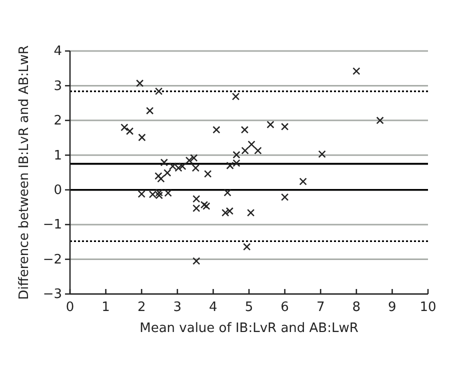 The width and height of the screenshot is (474, 372). I want to click on y-tick-label: 0, so click(58, 190).